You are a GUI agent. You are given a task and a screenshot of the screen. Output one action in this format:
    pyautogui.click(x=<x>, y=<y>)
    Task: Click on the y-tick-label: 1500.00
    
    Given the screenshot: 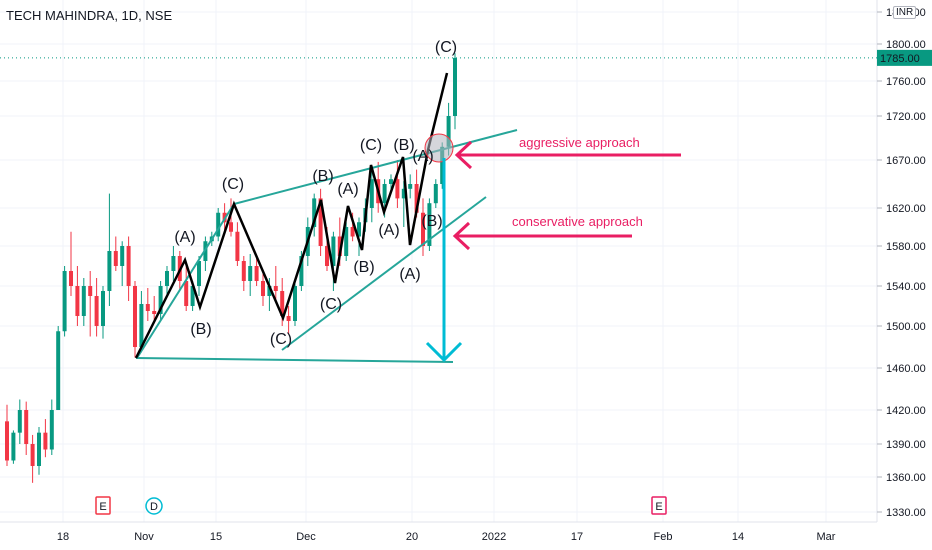 What is the action you would take?
    pyautogui.click(x=906, y=327)
    